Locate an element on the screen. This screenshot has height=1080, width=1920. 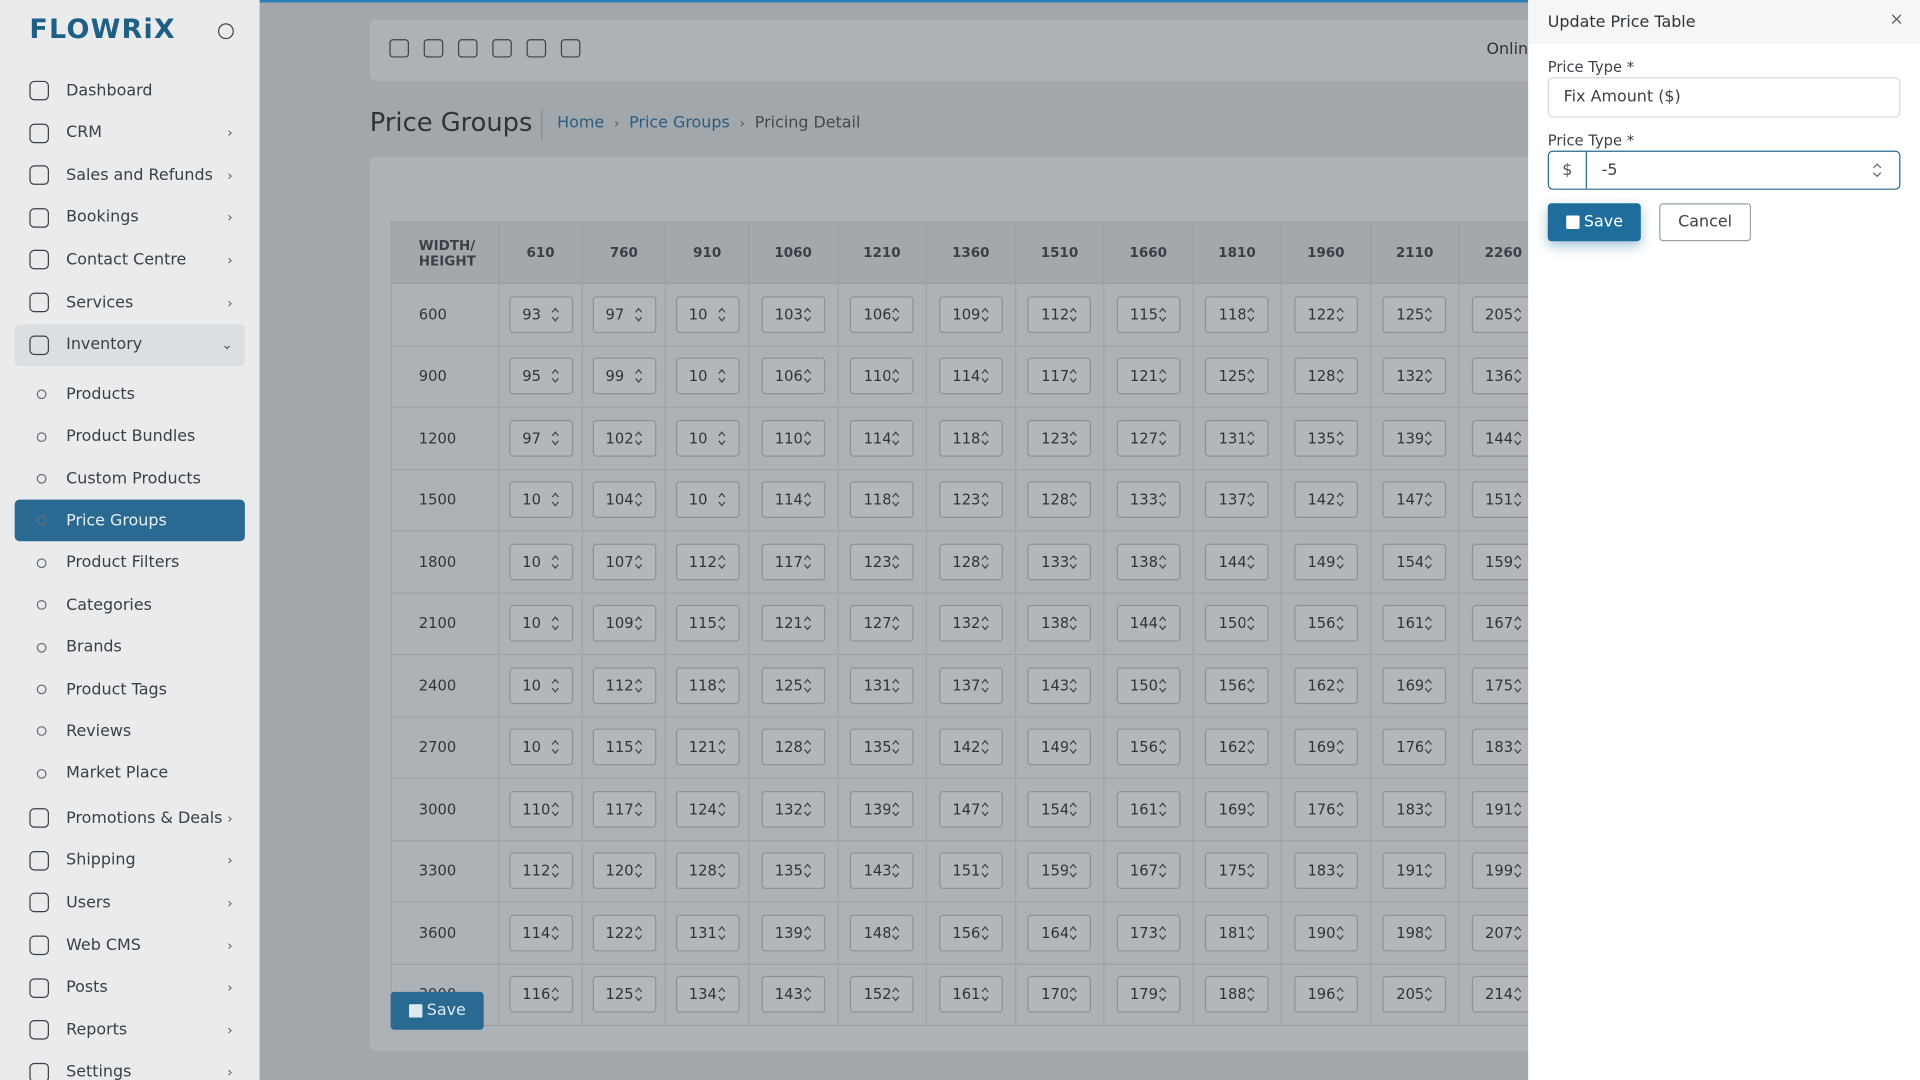
price-input: 135 is located at coordinates (882, 747).